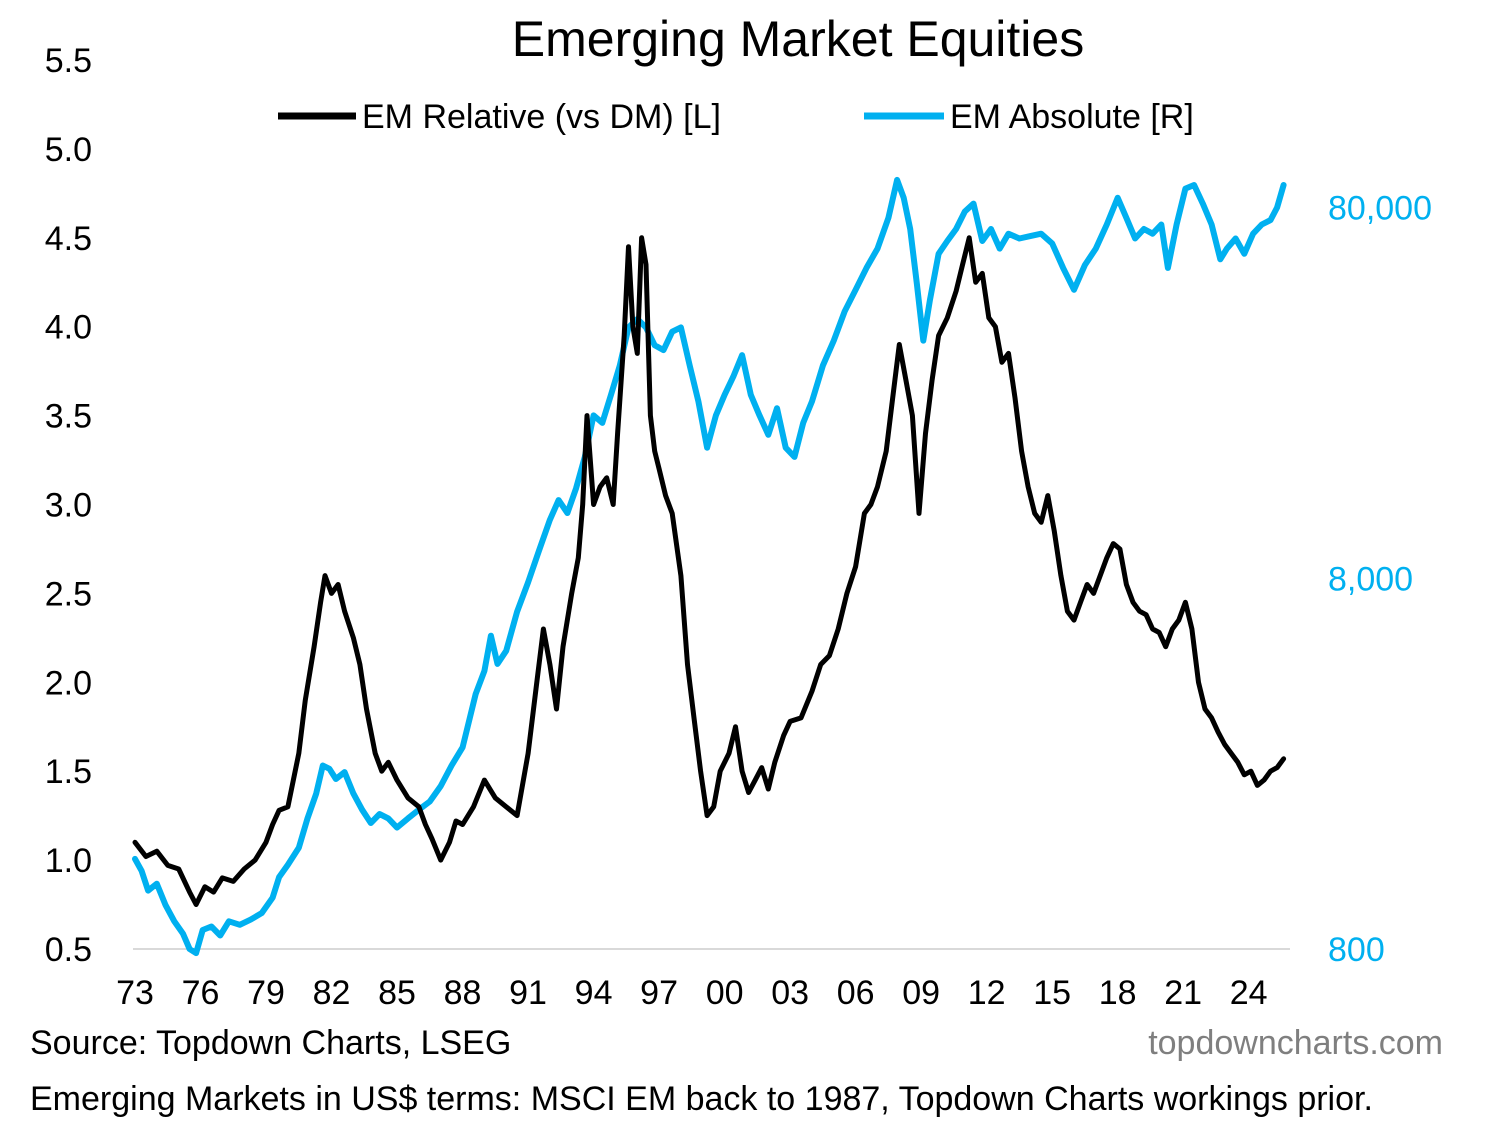 This screenshot has width=1495, height=1125. What do you see at coordinates (68, 861) in the screenshot?
I see `left-axis-tick-label: 1.0` at bounding box center [68, 861].